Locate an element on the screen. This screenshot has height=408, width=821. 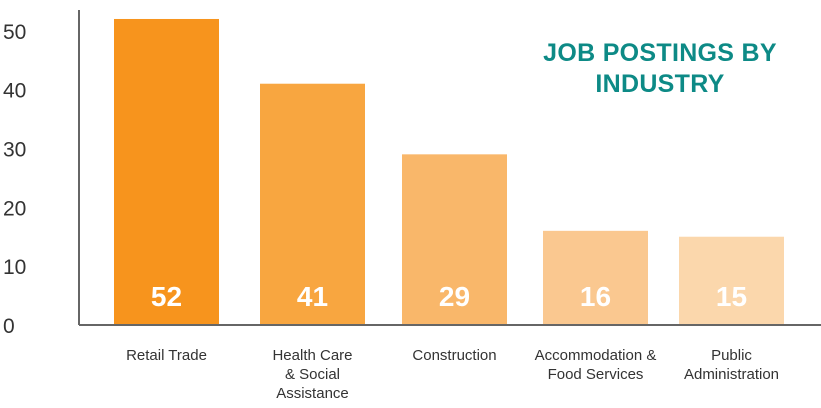
y-tick-label: 0 is located at coordinates (9, 326).